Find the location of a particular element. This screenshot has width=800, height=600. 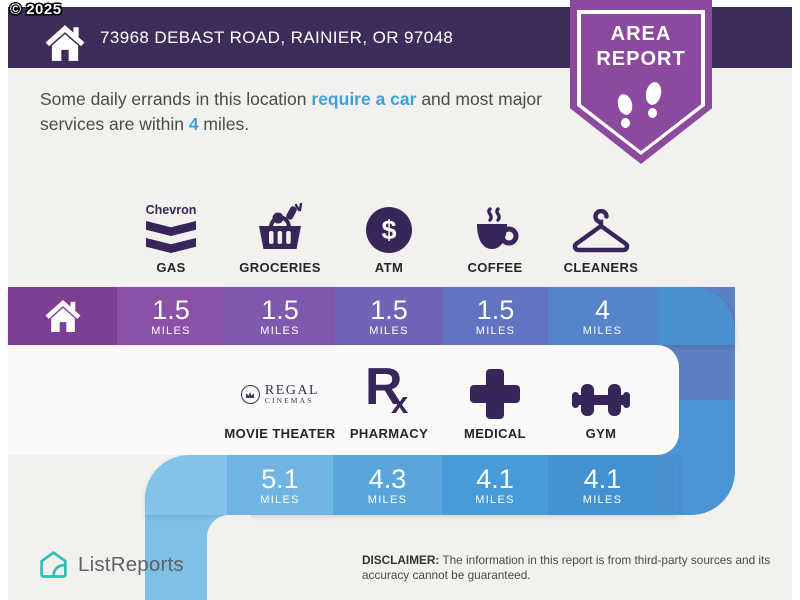

poi-pharmacy: R x PHARMACY is located at coordinates (389, 400).